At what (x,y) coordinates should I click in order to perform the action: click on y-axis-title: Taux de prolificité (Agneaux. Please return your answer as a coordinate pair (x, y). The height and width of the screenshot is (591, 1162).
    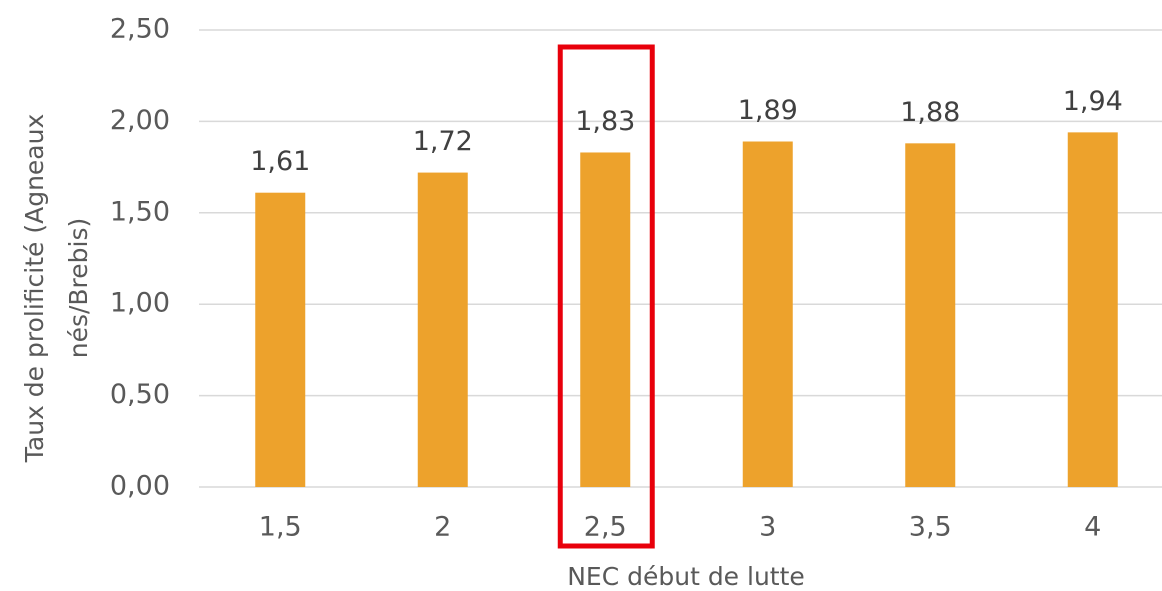
    Looking at the image, I should click on (34, 289).